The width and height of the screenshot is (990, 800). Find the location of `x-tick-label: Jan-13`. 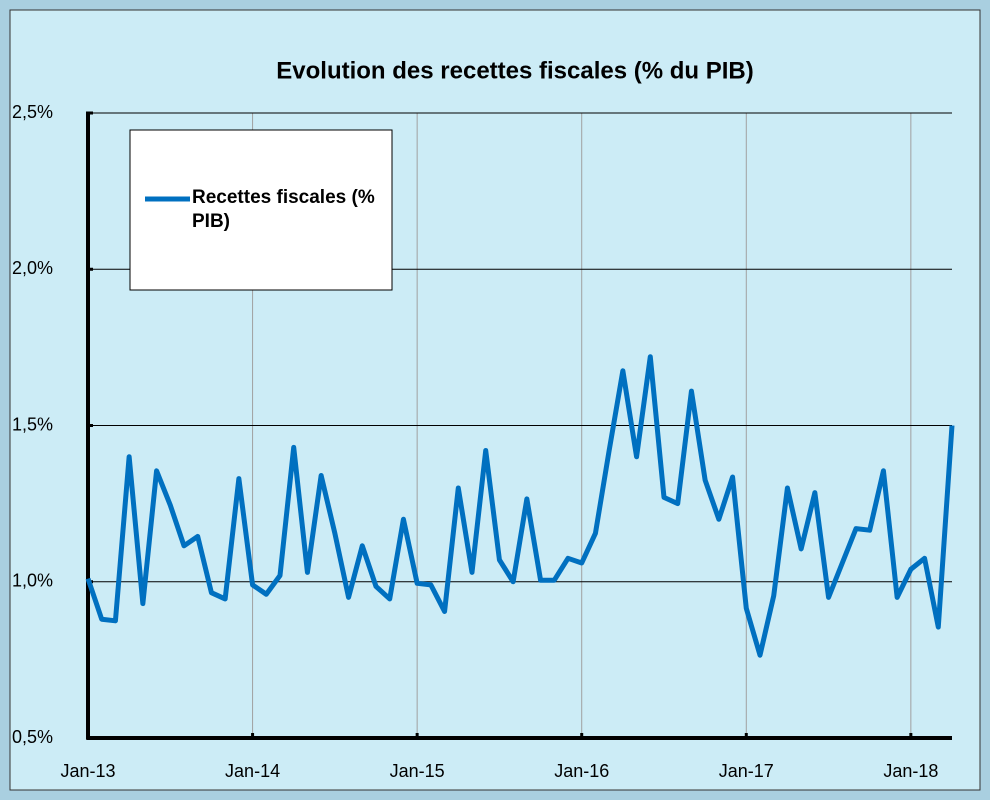

x-tick-label: Jan-13 is located at coordinates (87, 771).